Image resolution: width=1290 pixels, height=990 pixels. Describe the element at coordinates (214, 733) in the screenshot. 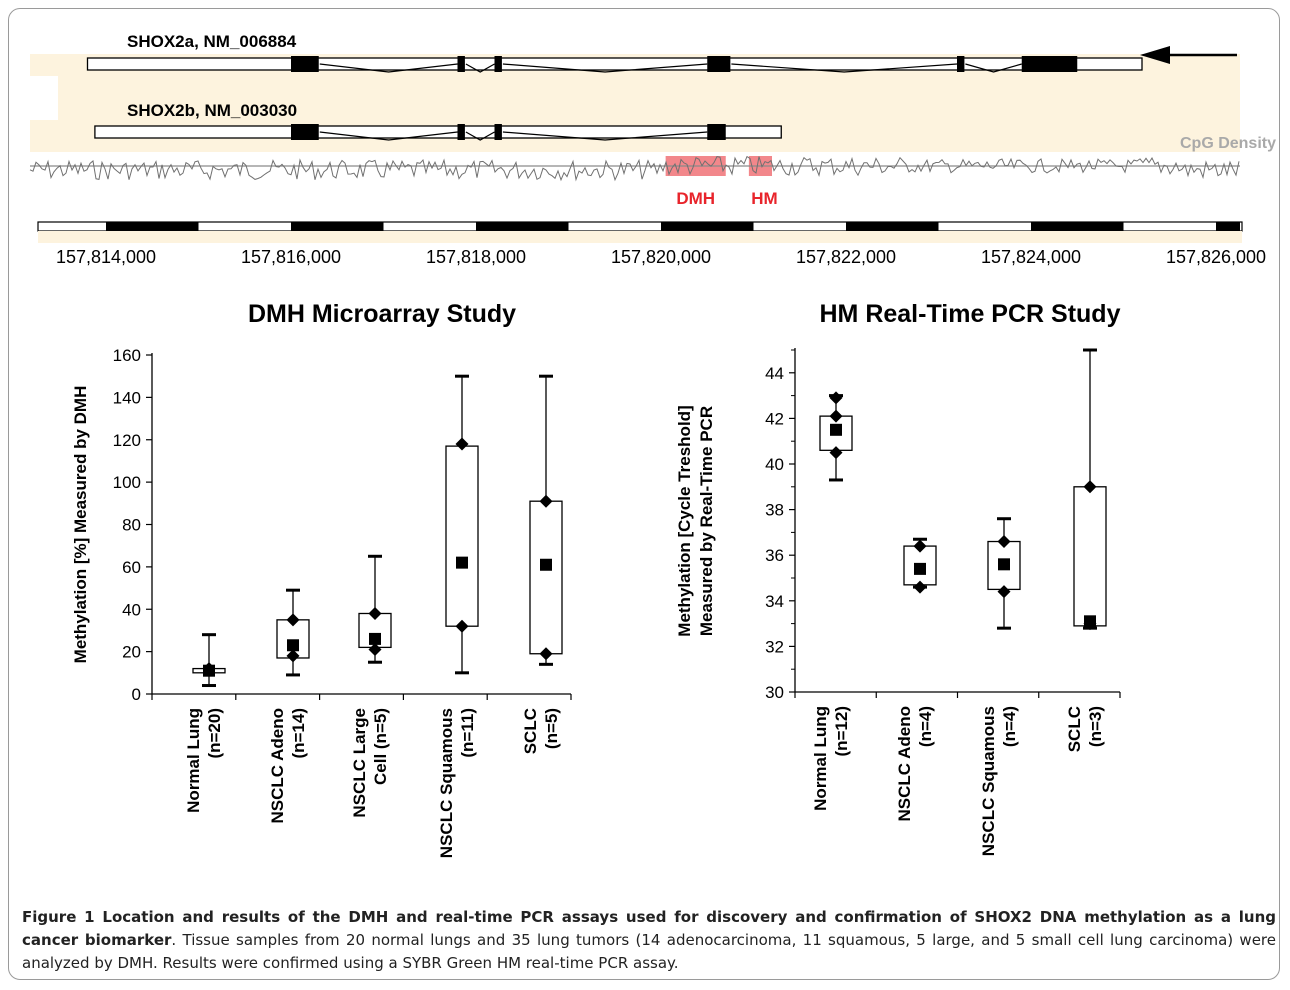

I see `category-label: (n=20)` at that location.